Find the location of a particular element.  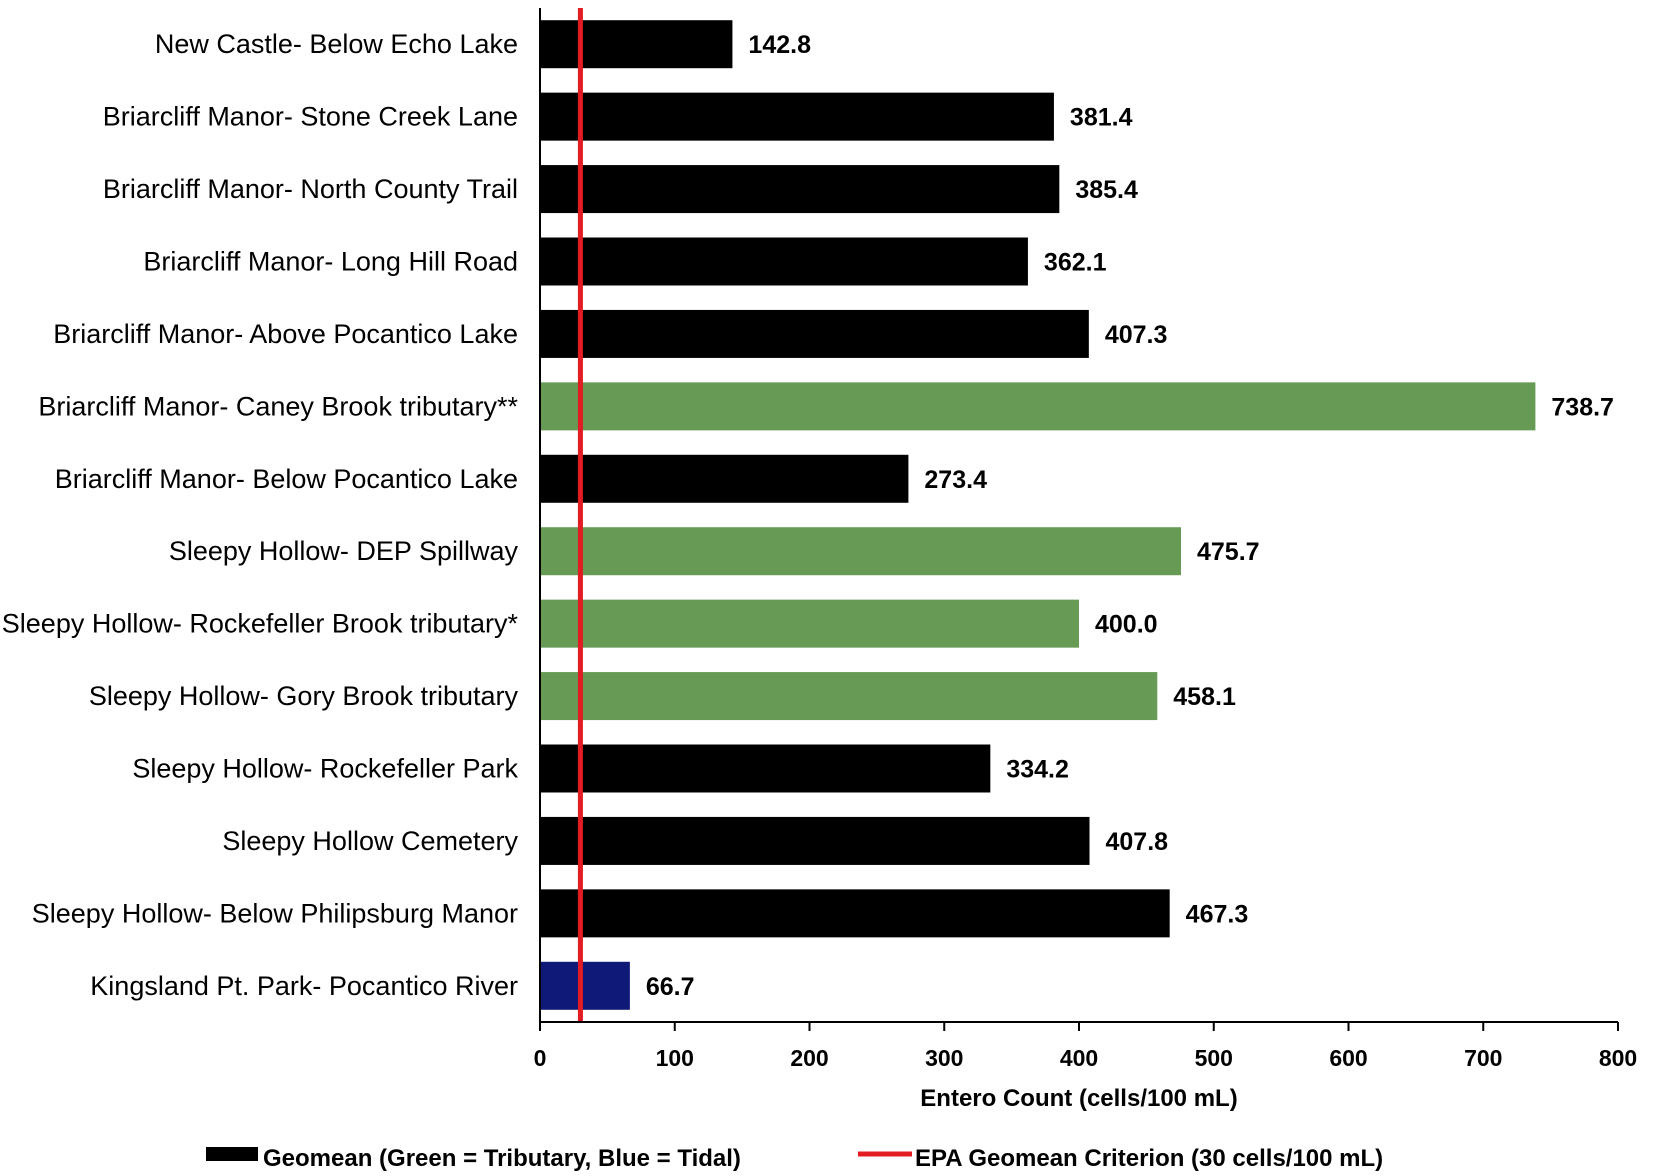

category-label: Briarcliff Manor- Stone Creek Lane is located at coordinates (310, 117).